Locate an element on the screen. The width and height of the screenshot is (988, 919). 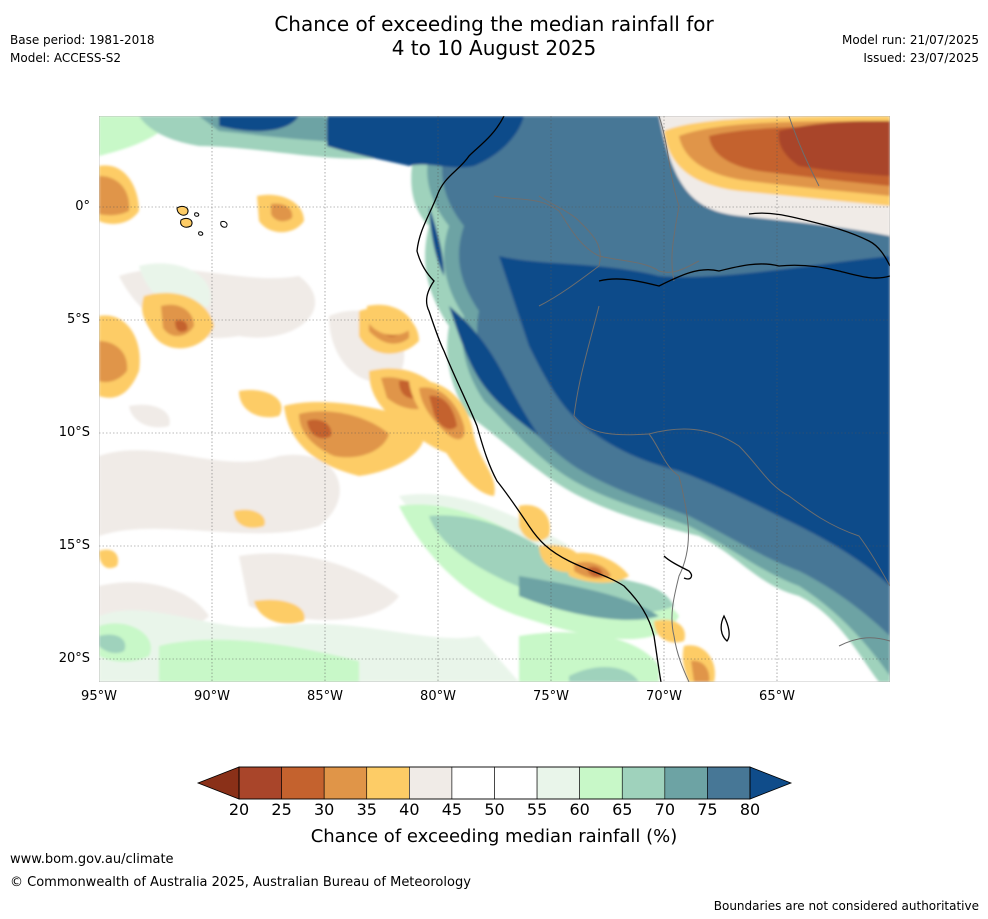
issued-text: Issued: 23/07/2025 is located at coordinates (921, 58).